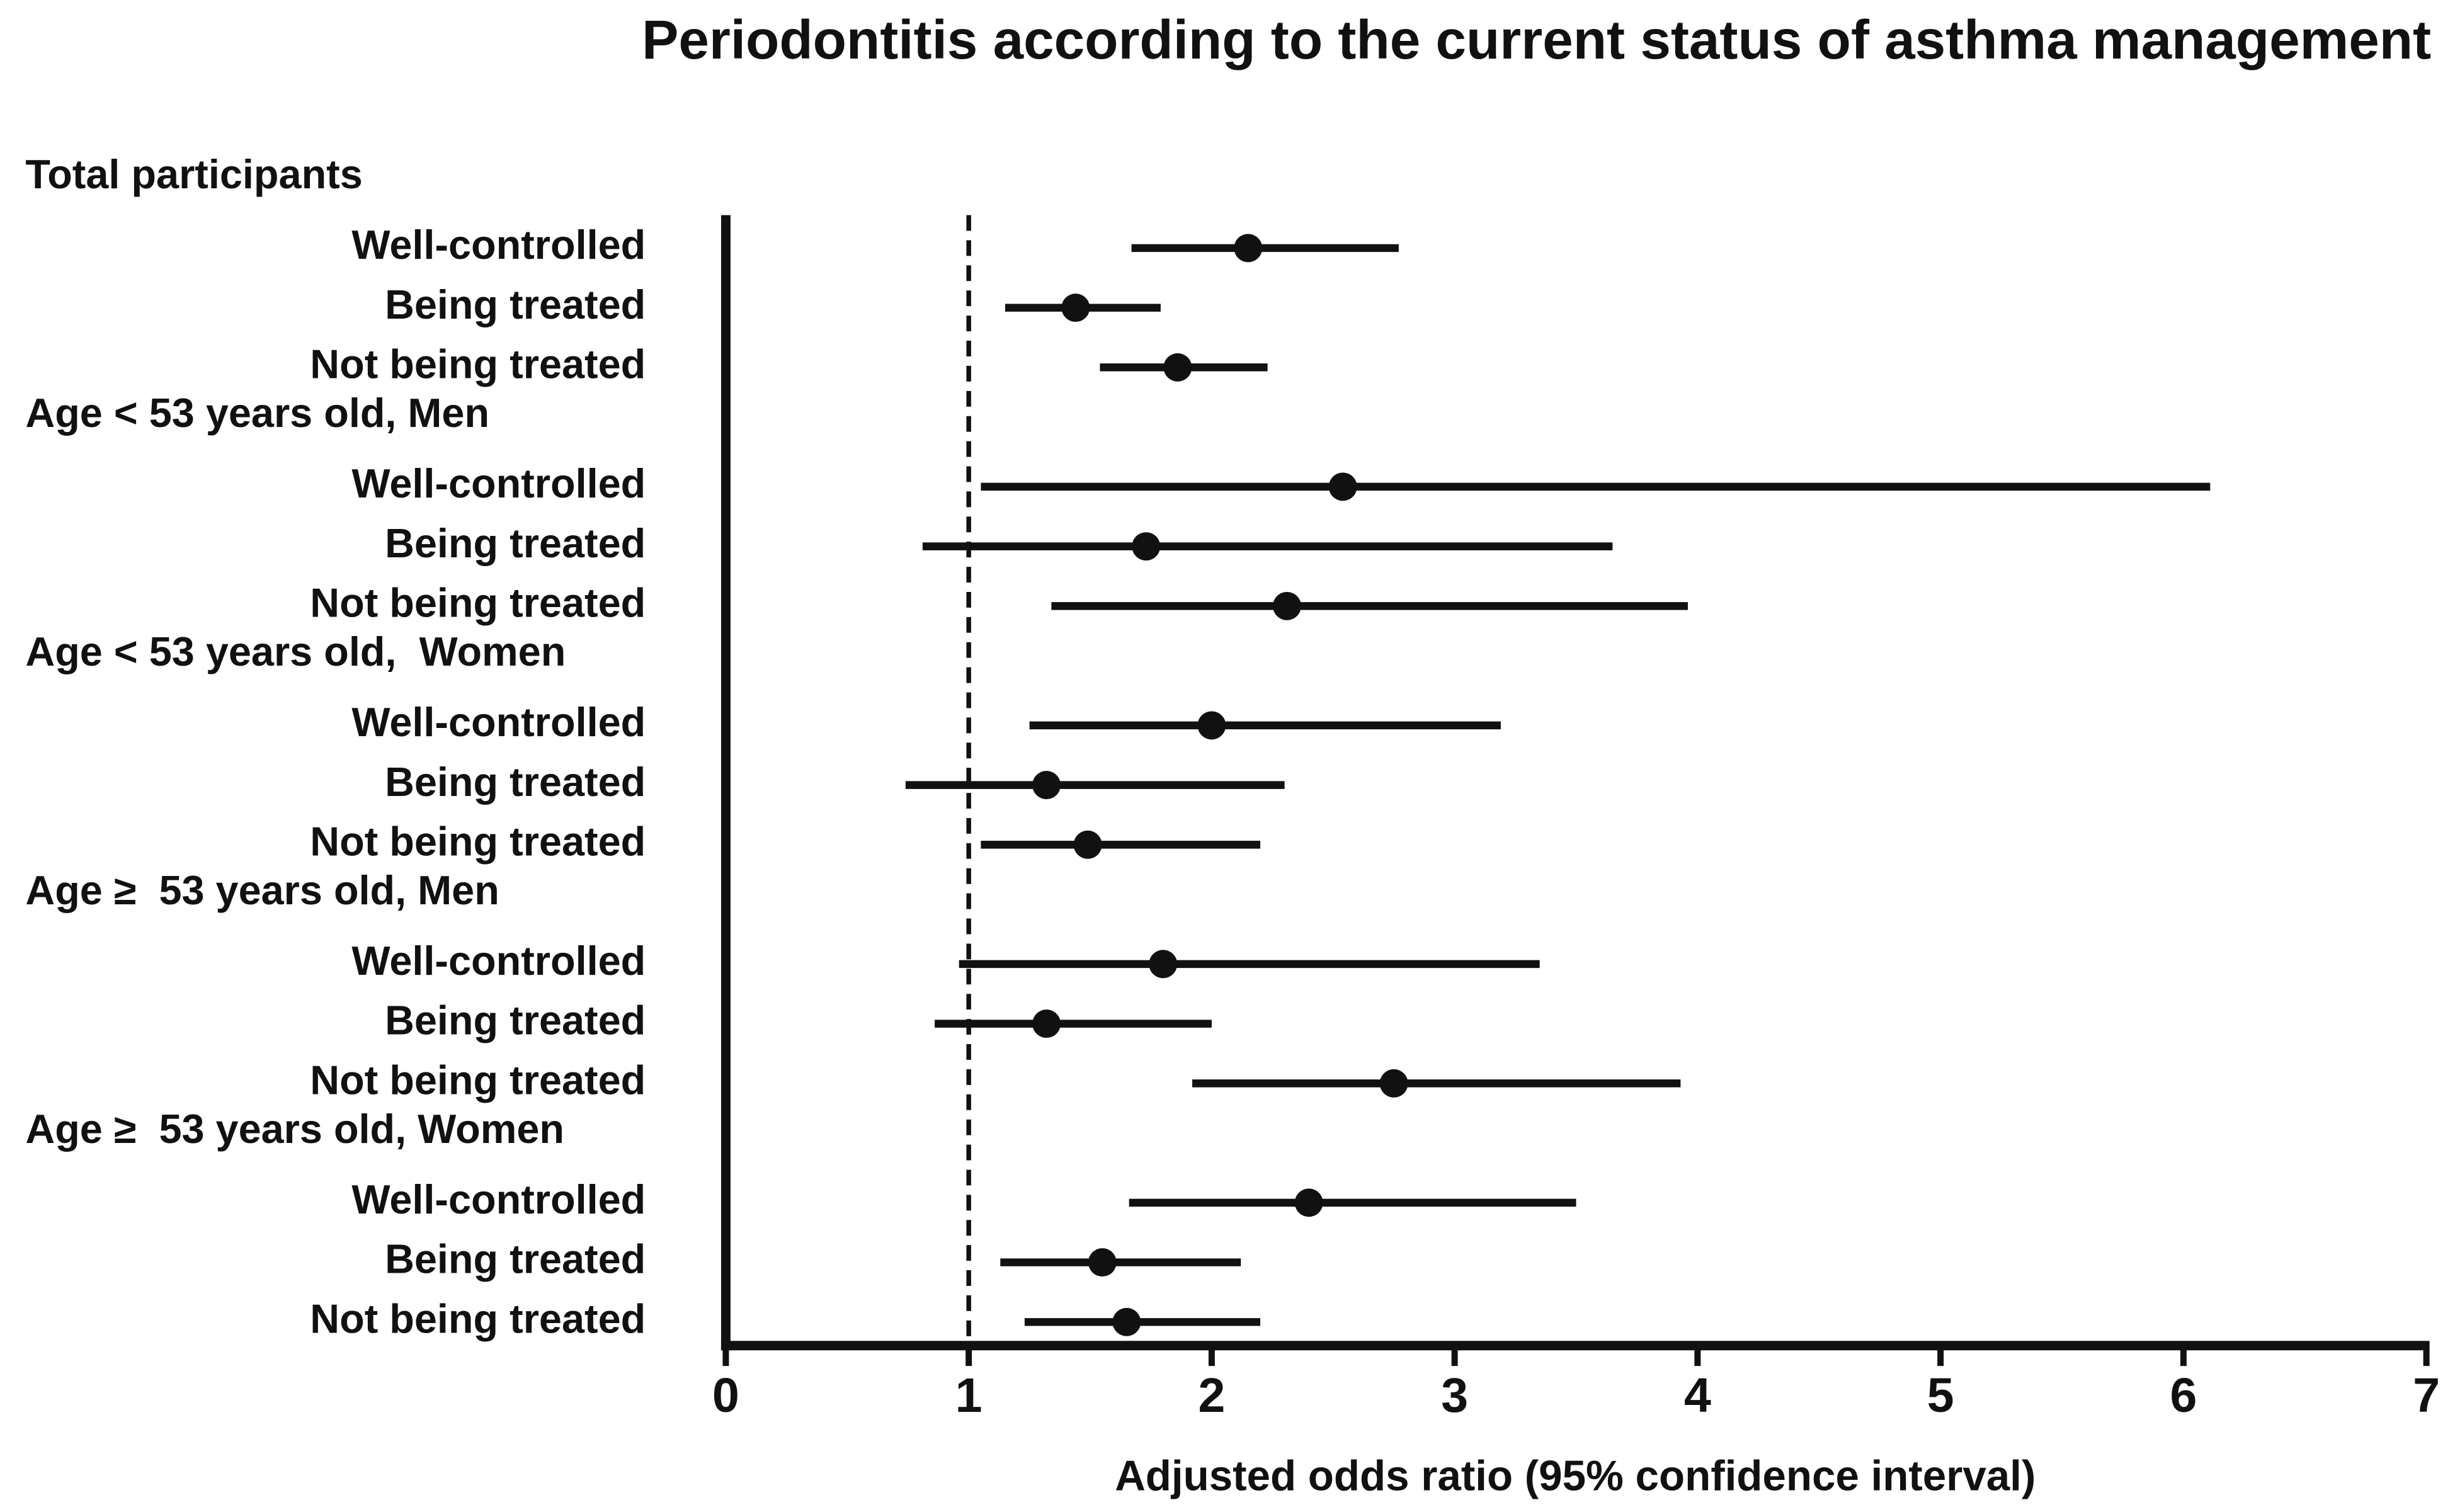 This screenshot has width=2455, height=1512. I want to click on group-label: Age < 53 years old, Women, so click(295, 651).